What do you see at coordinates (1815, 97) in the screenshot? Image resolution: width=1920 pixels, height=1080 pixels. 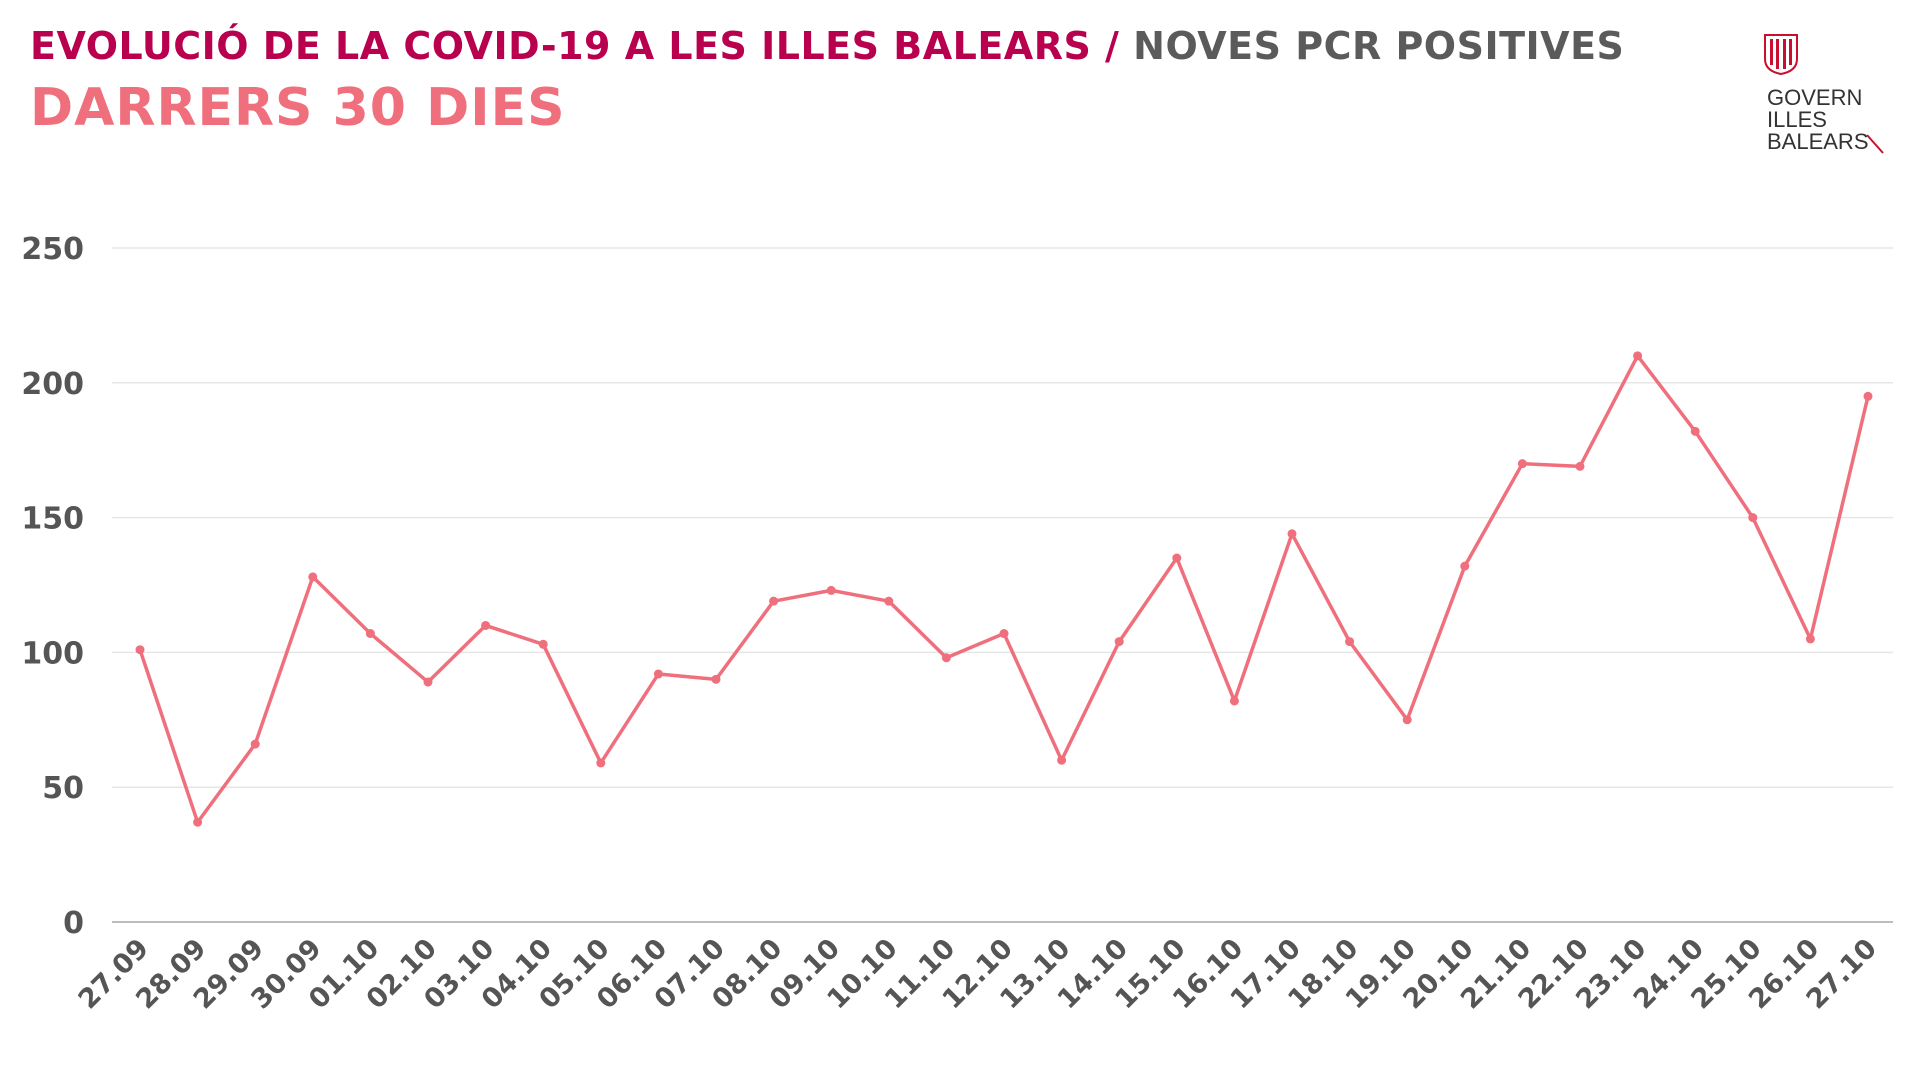 I see `logo-line-1: GOVERN` at bounding box center [1815, 97].